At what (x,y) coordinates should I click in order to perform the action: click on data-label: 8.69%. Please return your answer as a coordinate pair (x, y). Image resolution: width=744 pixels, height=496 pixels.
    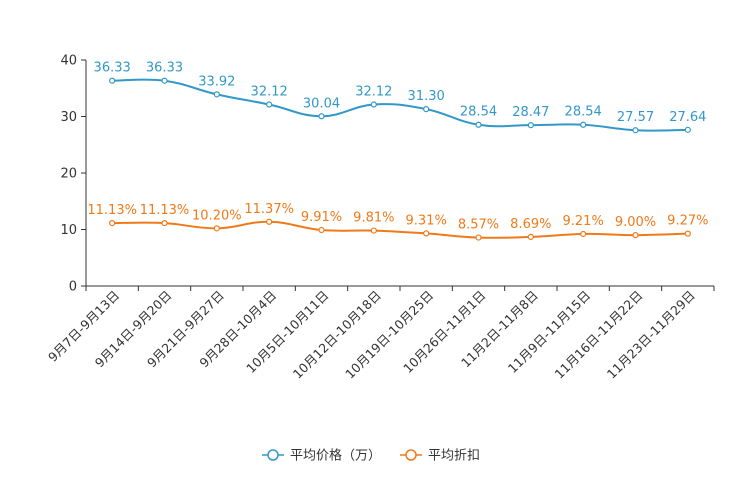
    Looking at the image, I should click on (530, 224).